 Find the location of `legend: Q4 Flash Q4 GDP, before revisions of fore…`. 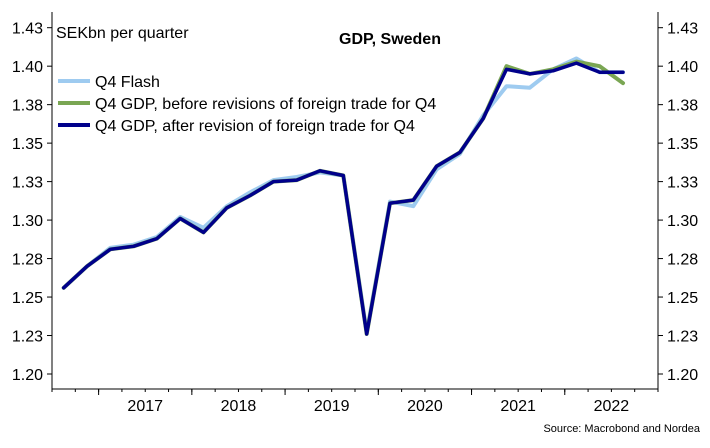

legend: Q4 Flash Q4 GDP, before revisions of fore… is located at coordinates (247, 104).